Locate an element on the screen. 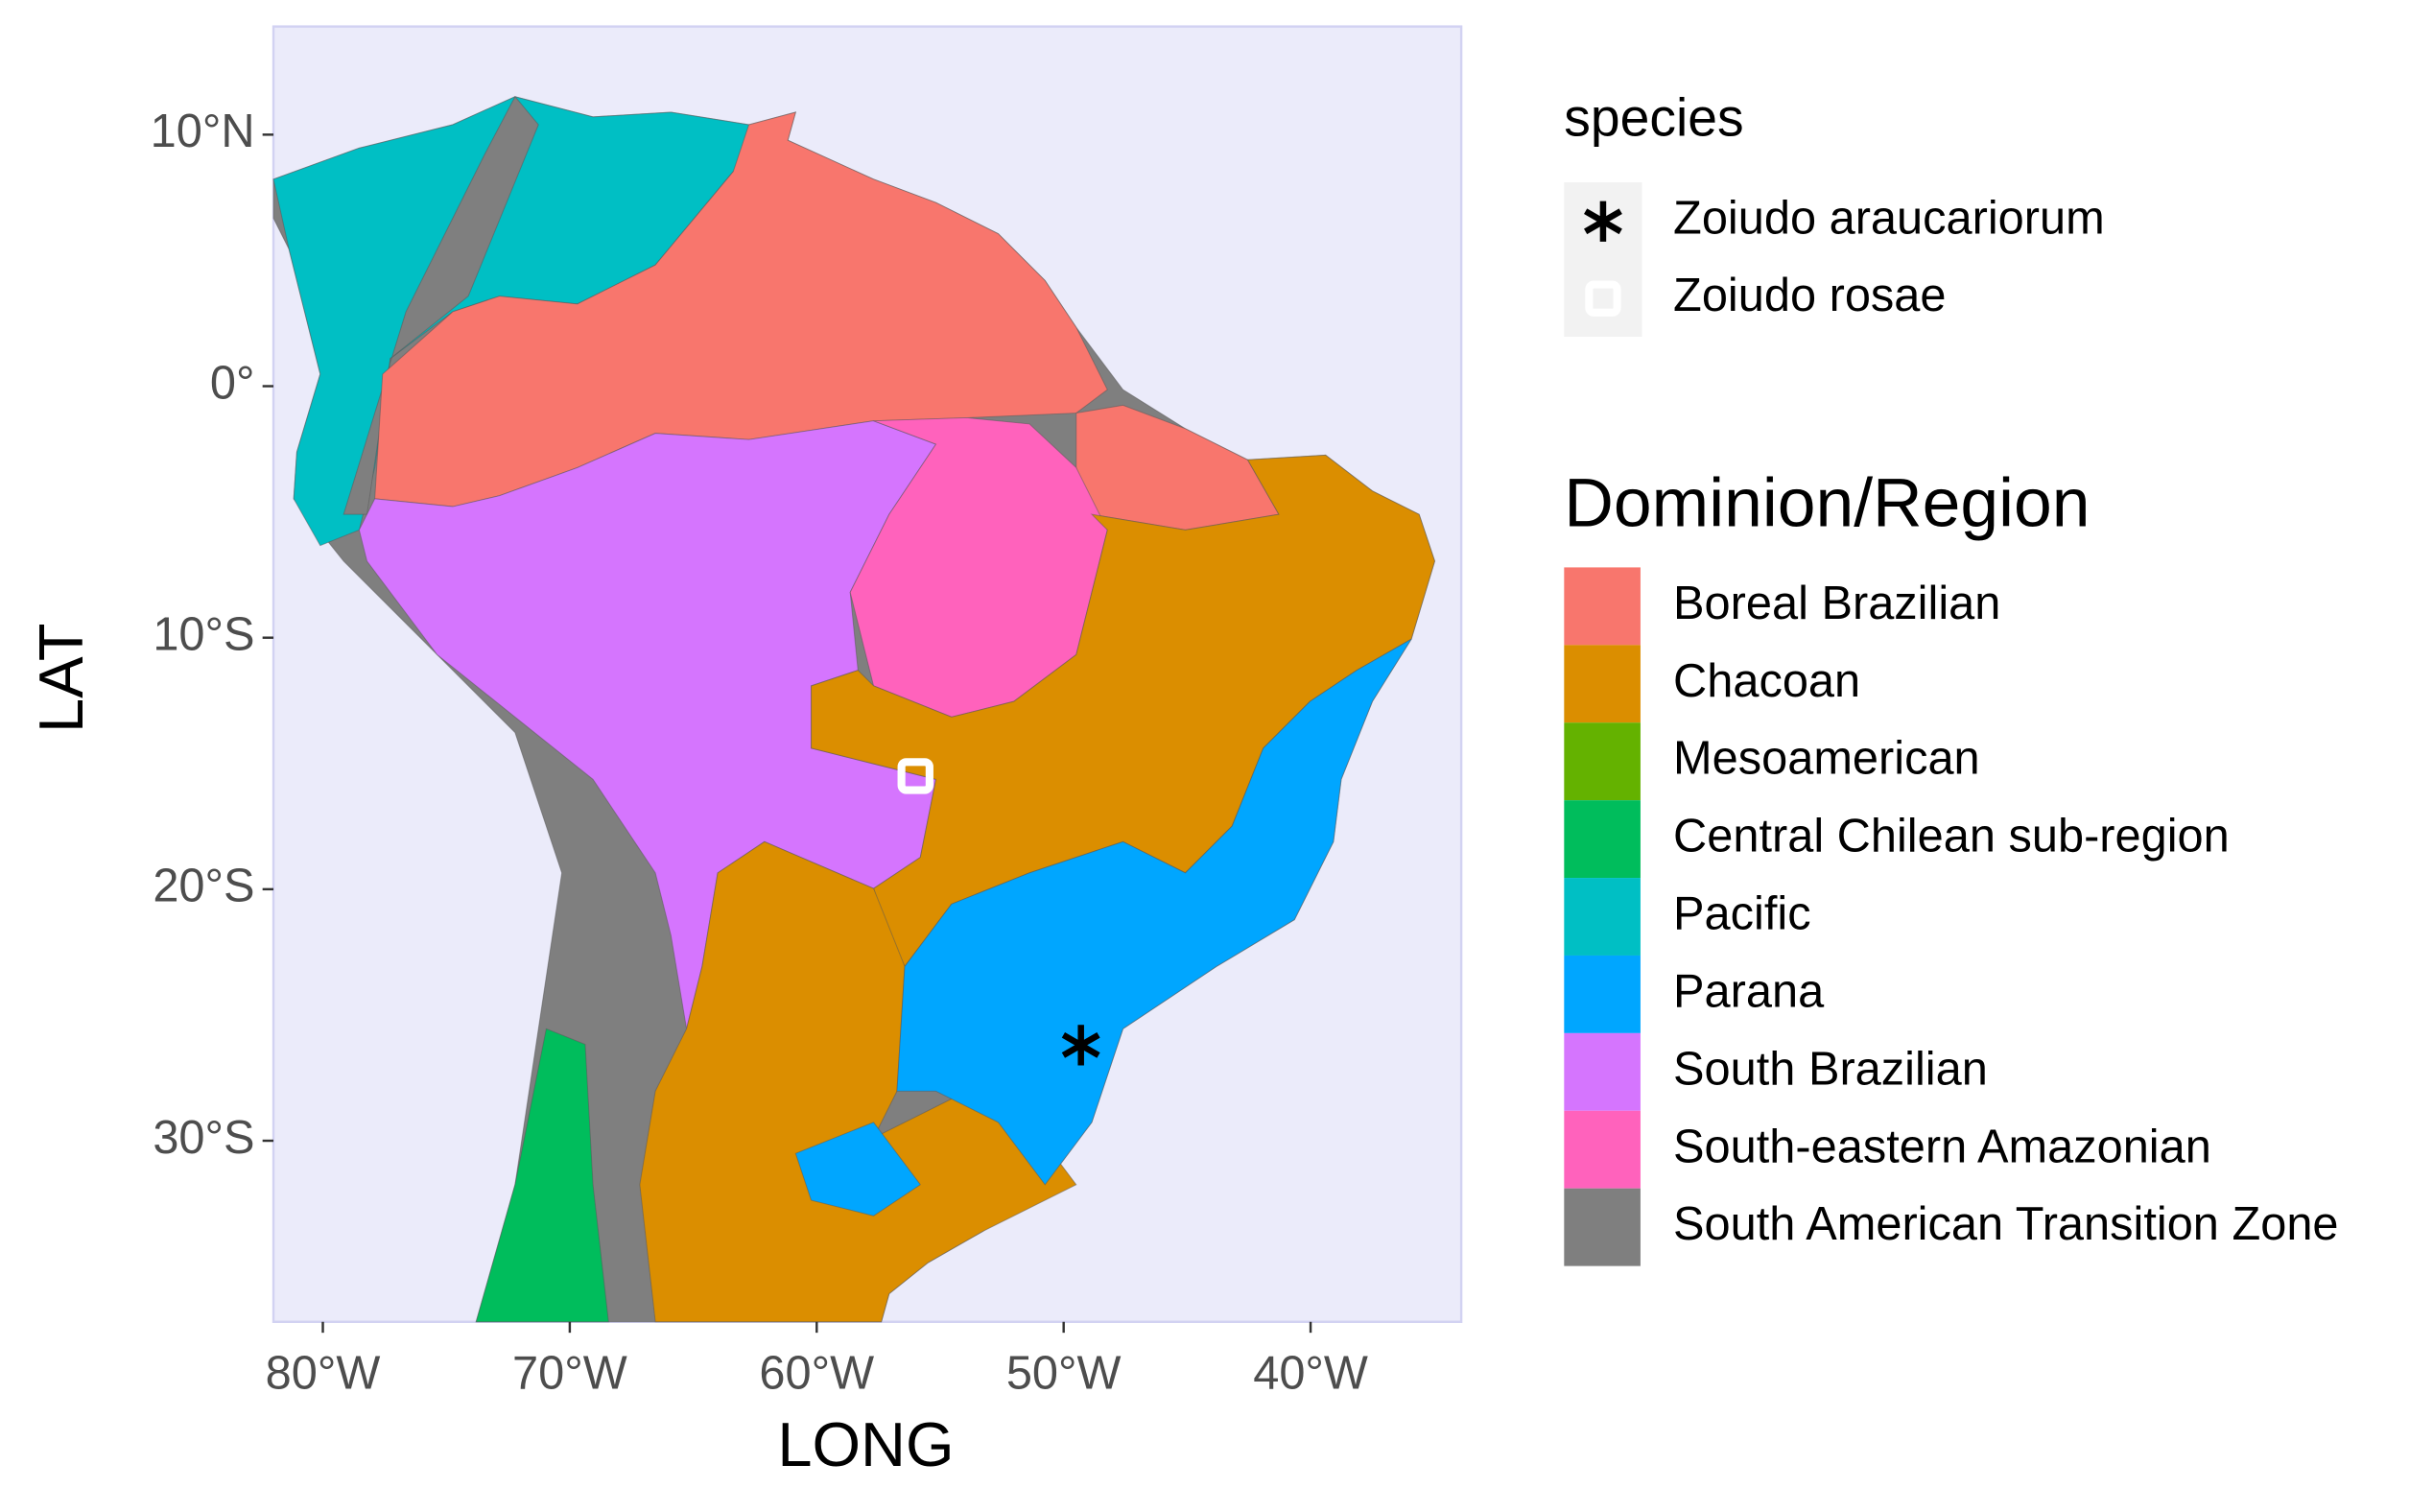  y-tick-label: 10°S is located at coordinates (203, 635).